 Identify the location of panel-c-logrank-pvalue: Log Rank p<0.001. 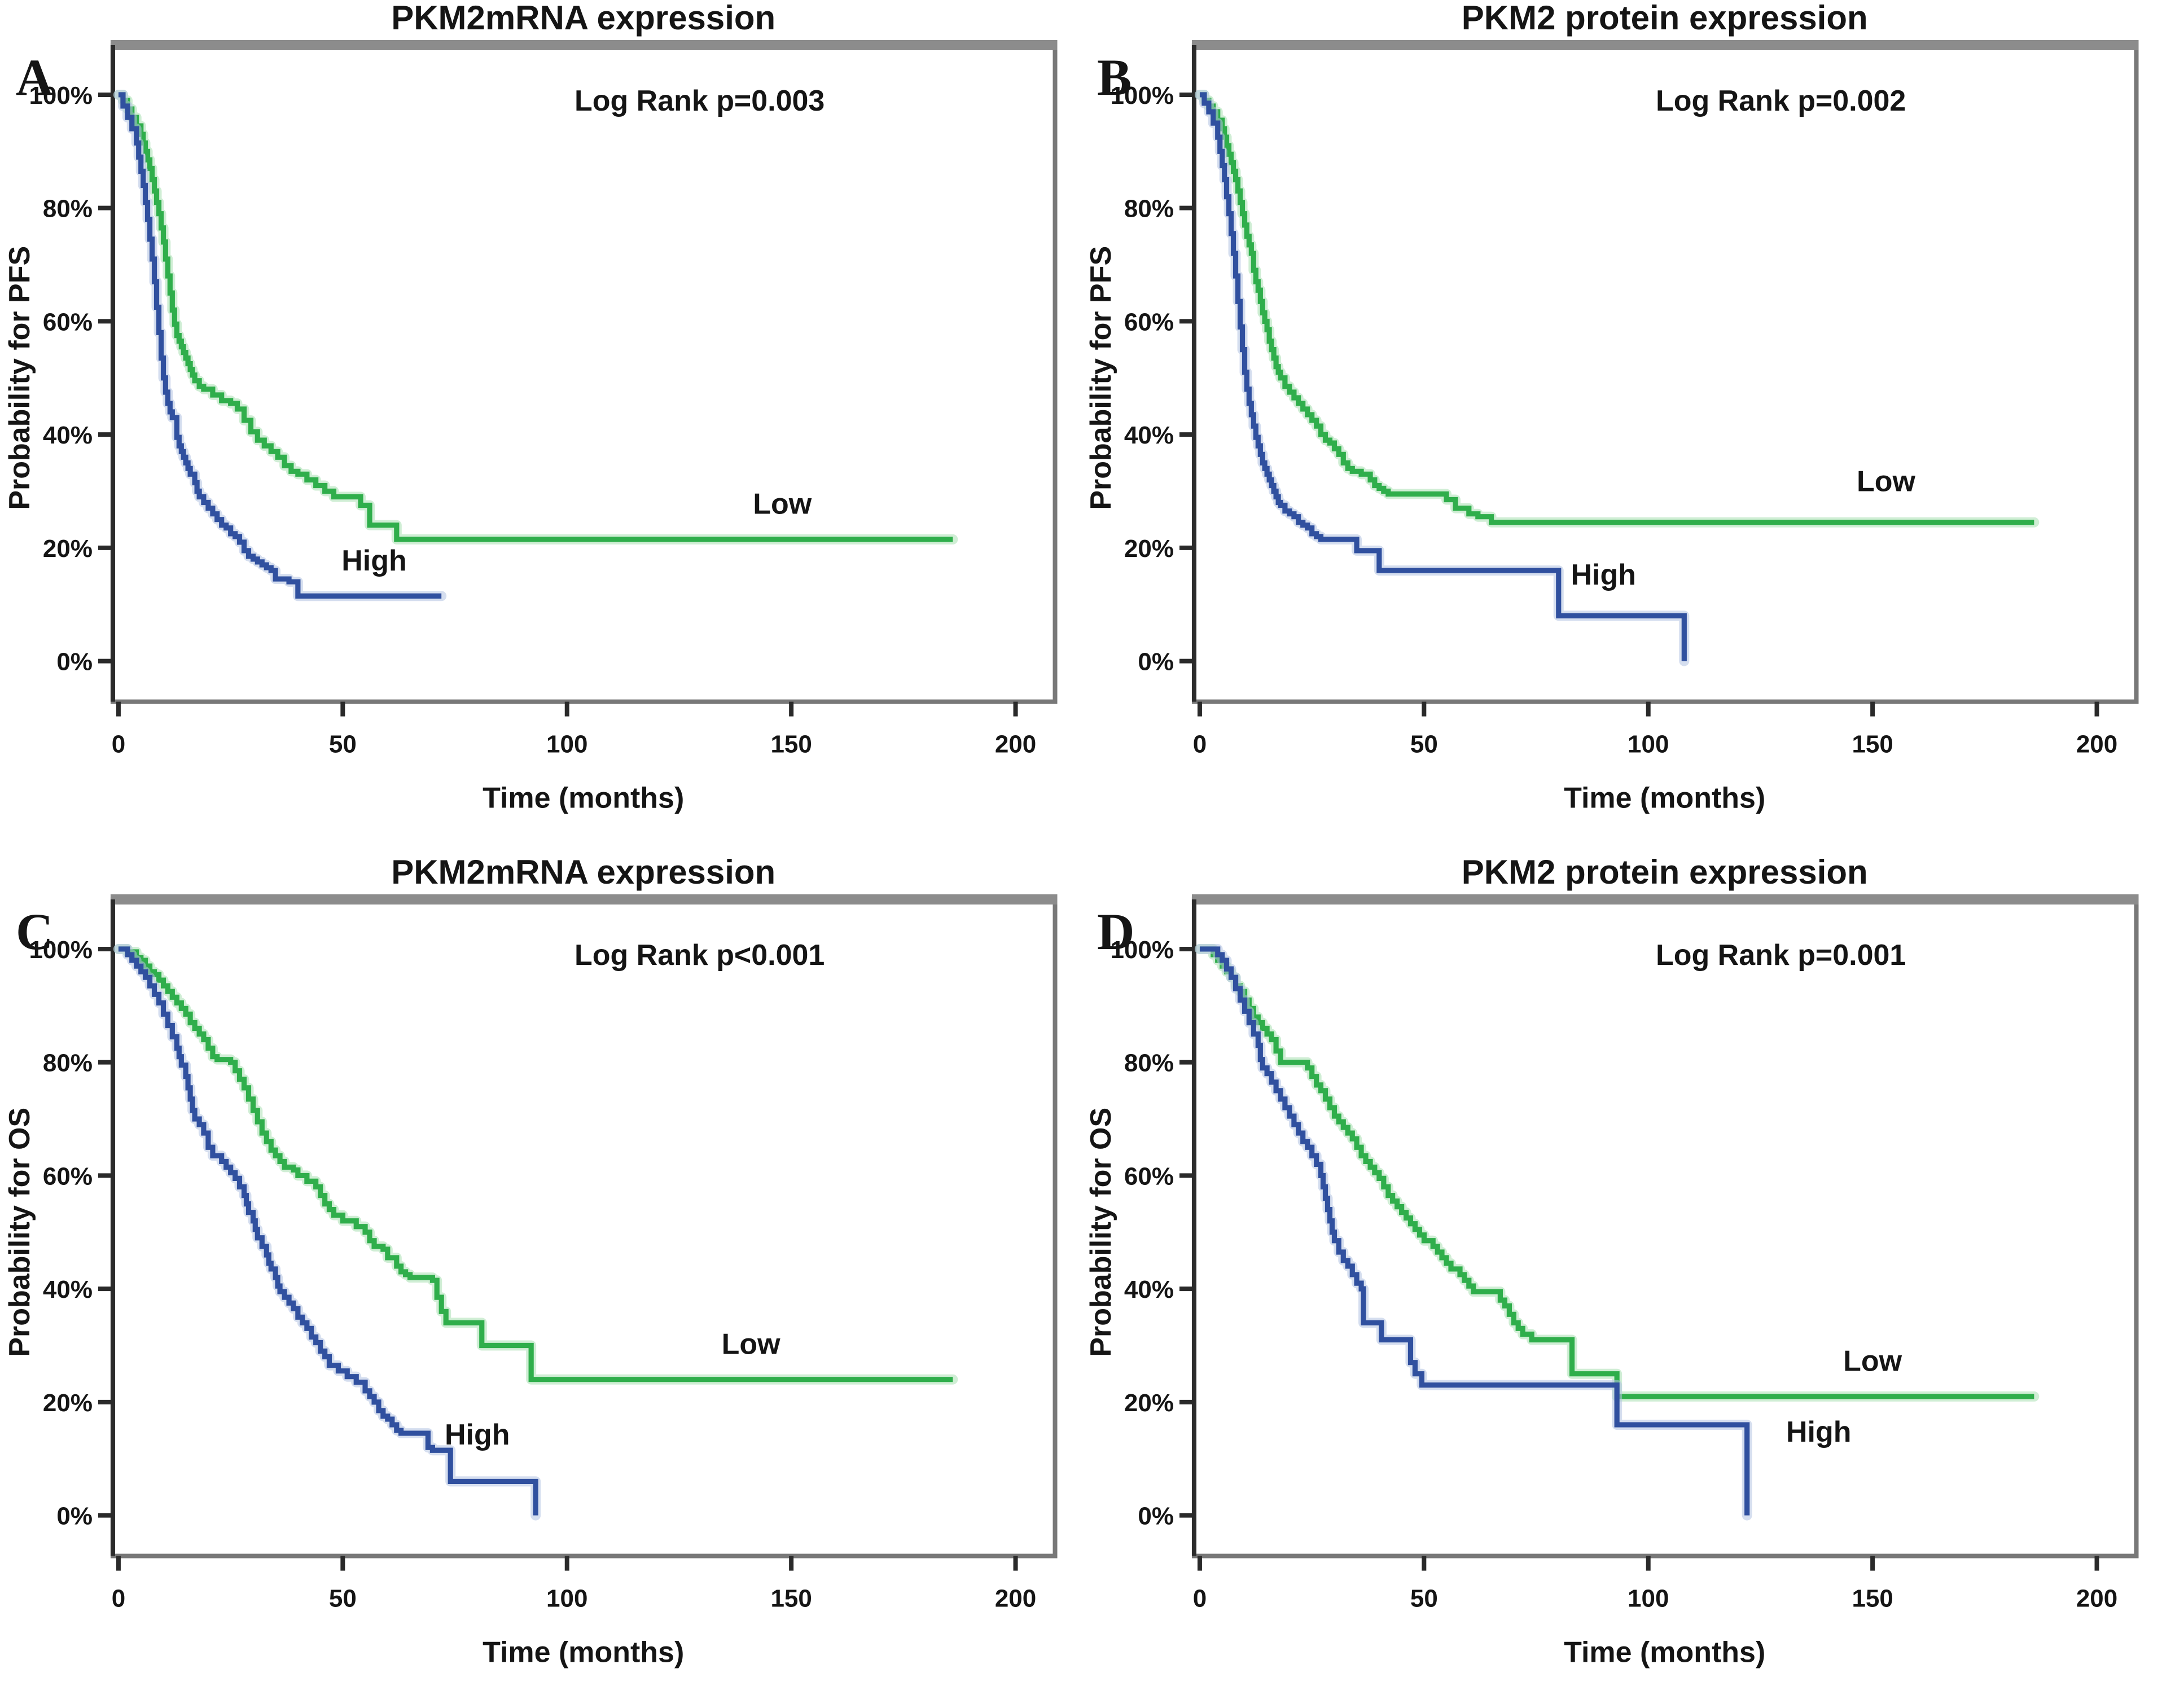
(700, 954).